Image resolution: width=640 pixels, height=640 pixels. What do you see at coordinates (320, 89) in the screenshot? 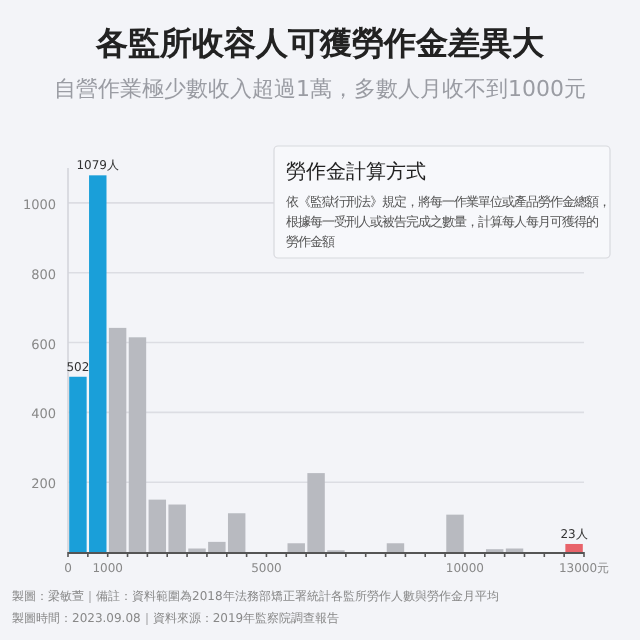
I see `chart-subtitle: 自營作業極少數收入超過1萬，多數人月收不到1000元` at bounding box center [320, 89].